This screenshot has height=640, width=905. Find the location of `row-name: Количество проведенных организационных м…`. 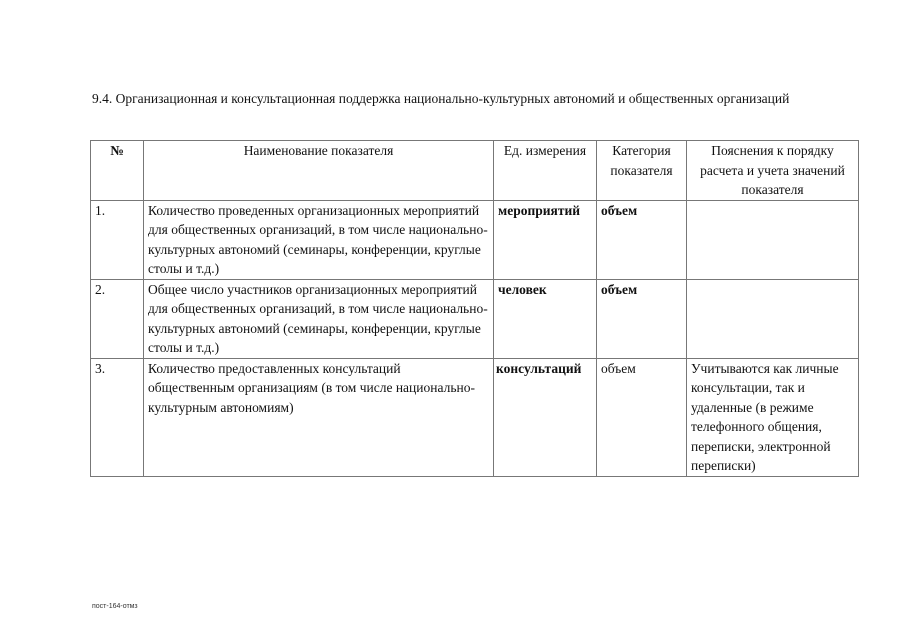

row-name: Количество проведенных организационных м… is located at coordinates (318, 239).